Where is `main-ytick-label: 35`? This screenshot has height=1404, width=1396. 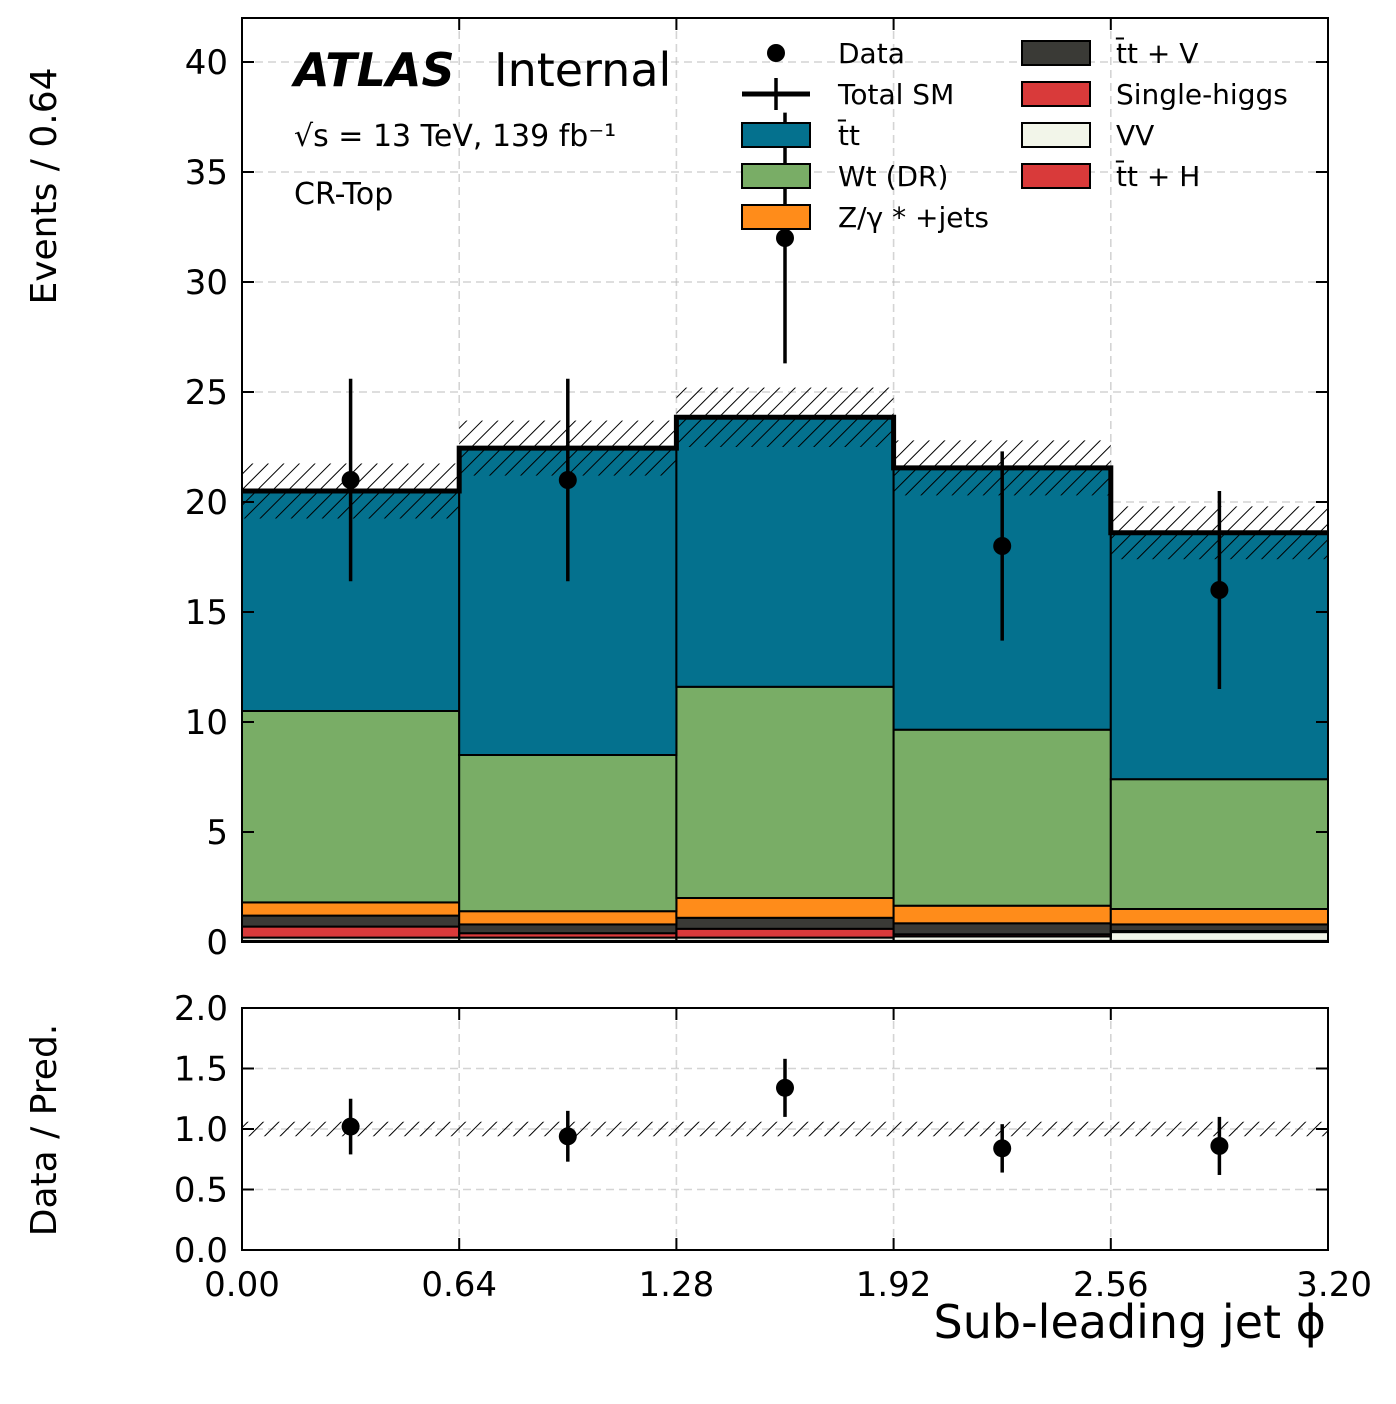 main-ytick-label: 35 is located at coordinates (206, 173).